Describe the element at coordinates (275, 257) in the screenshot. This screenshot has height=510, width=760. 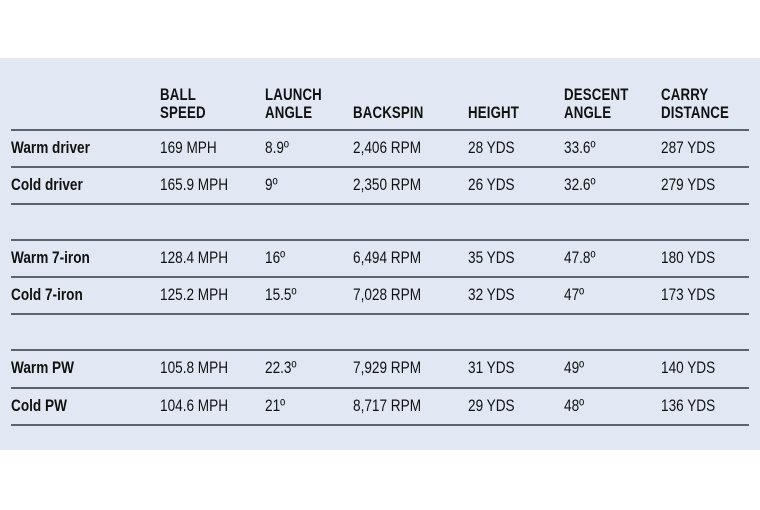
I see `launch-angle-cell: 16º` at that location.